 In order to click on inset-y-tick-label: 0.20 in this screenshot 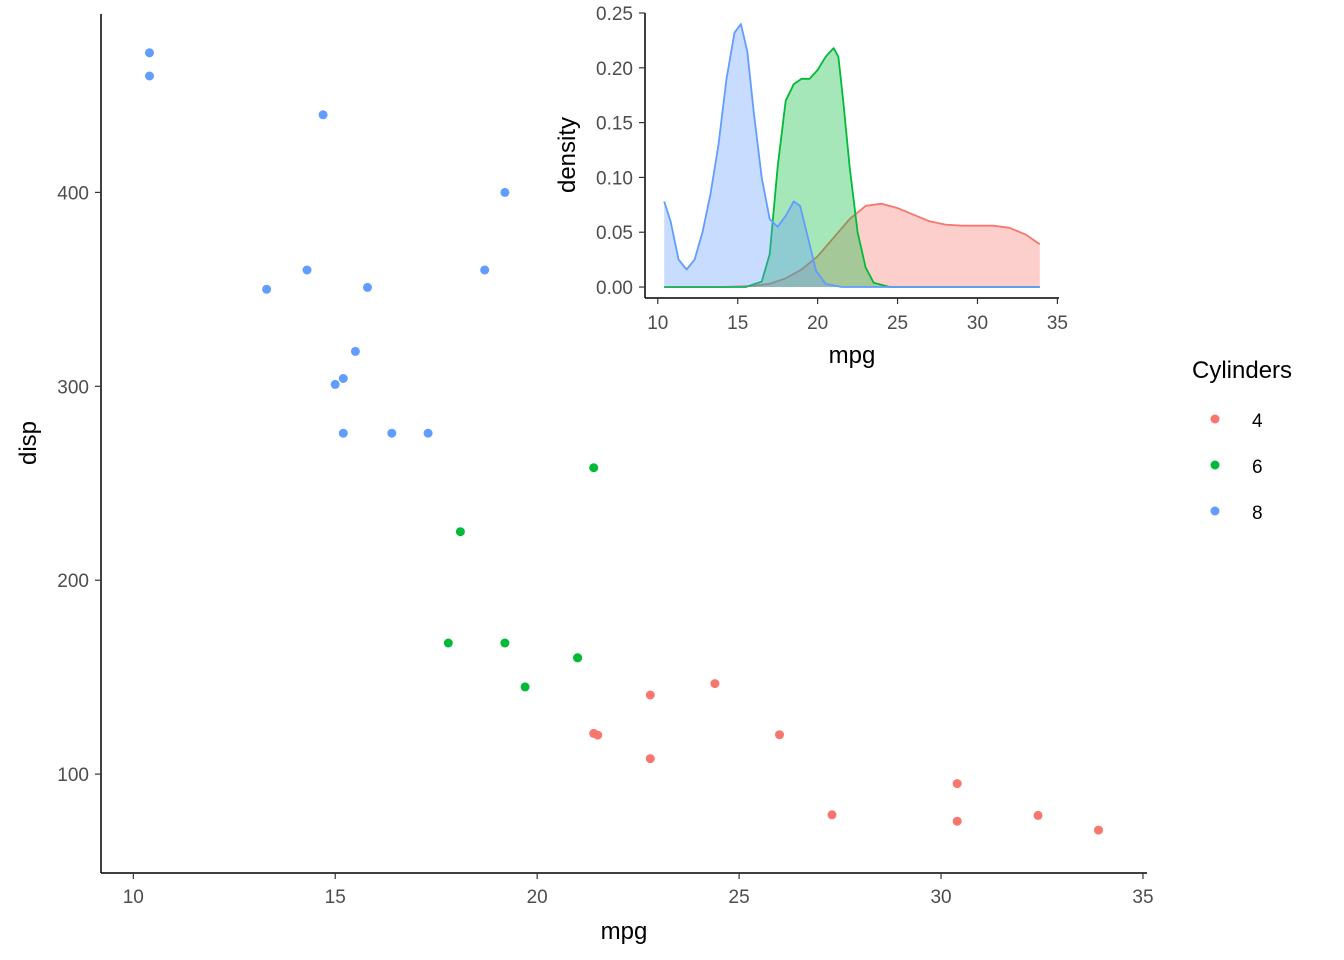, I will do `click(614, 69)`.